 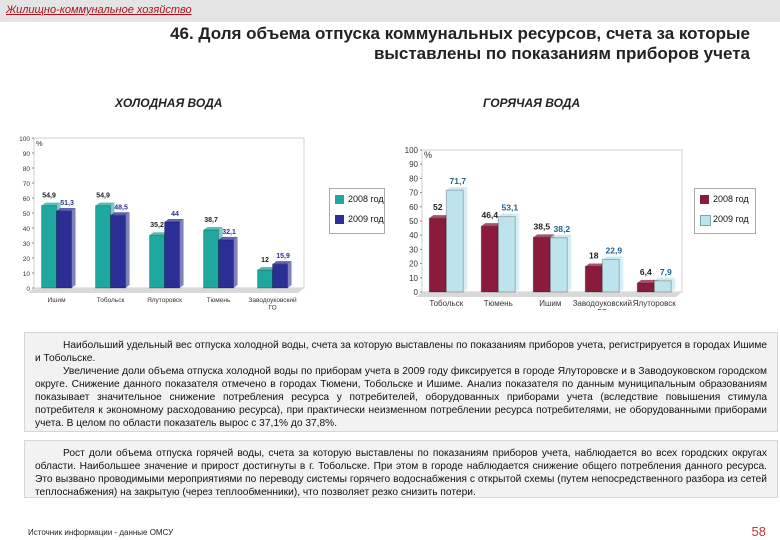 I want to click on y-tick-label: 90, so click(x=27, y=154).